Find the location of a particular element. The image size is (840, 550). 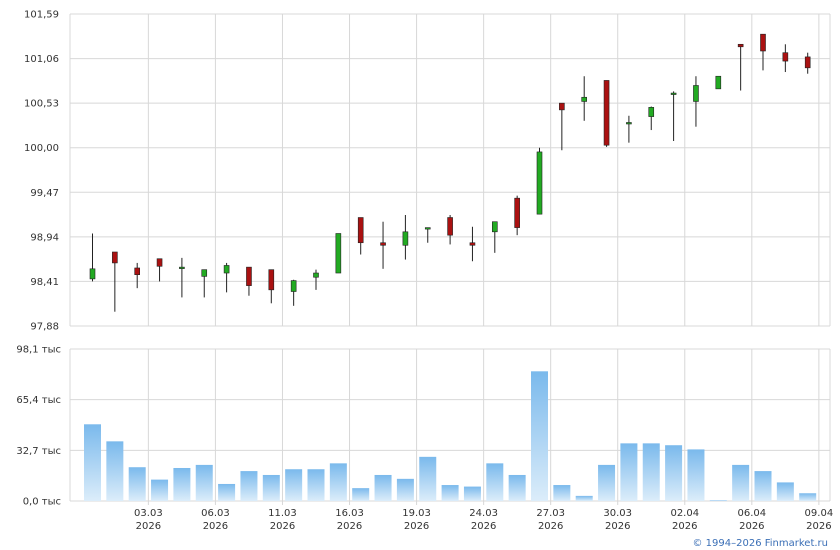

price-tick-label: 100,00 is located at coordinates (41, 148).